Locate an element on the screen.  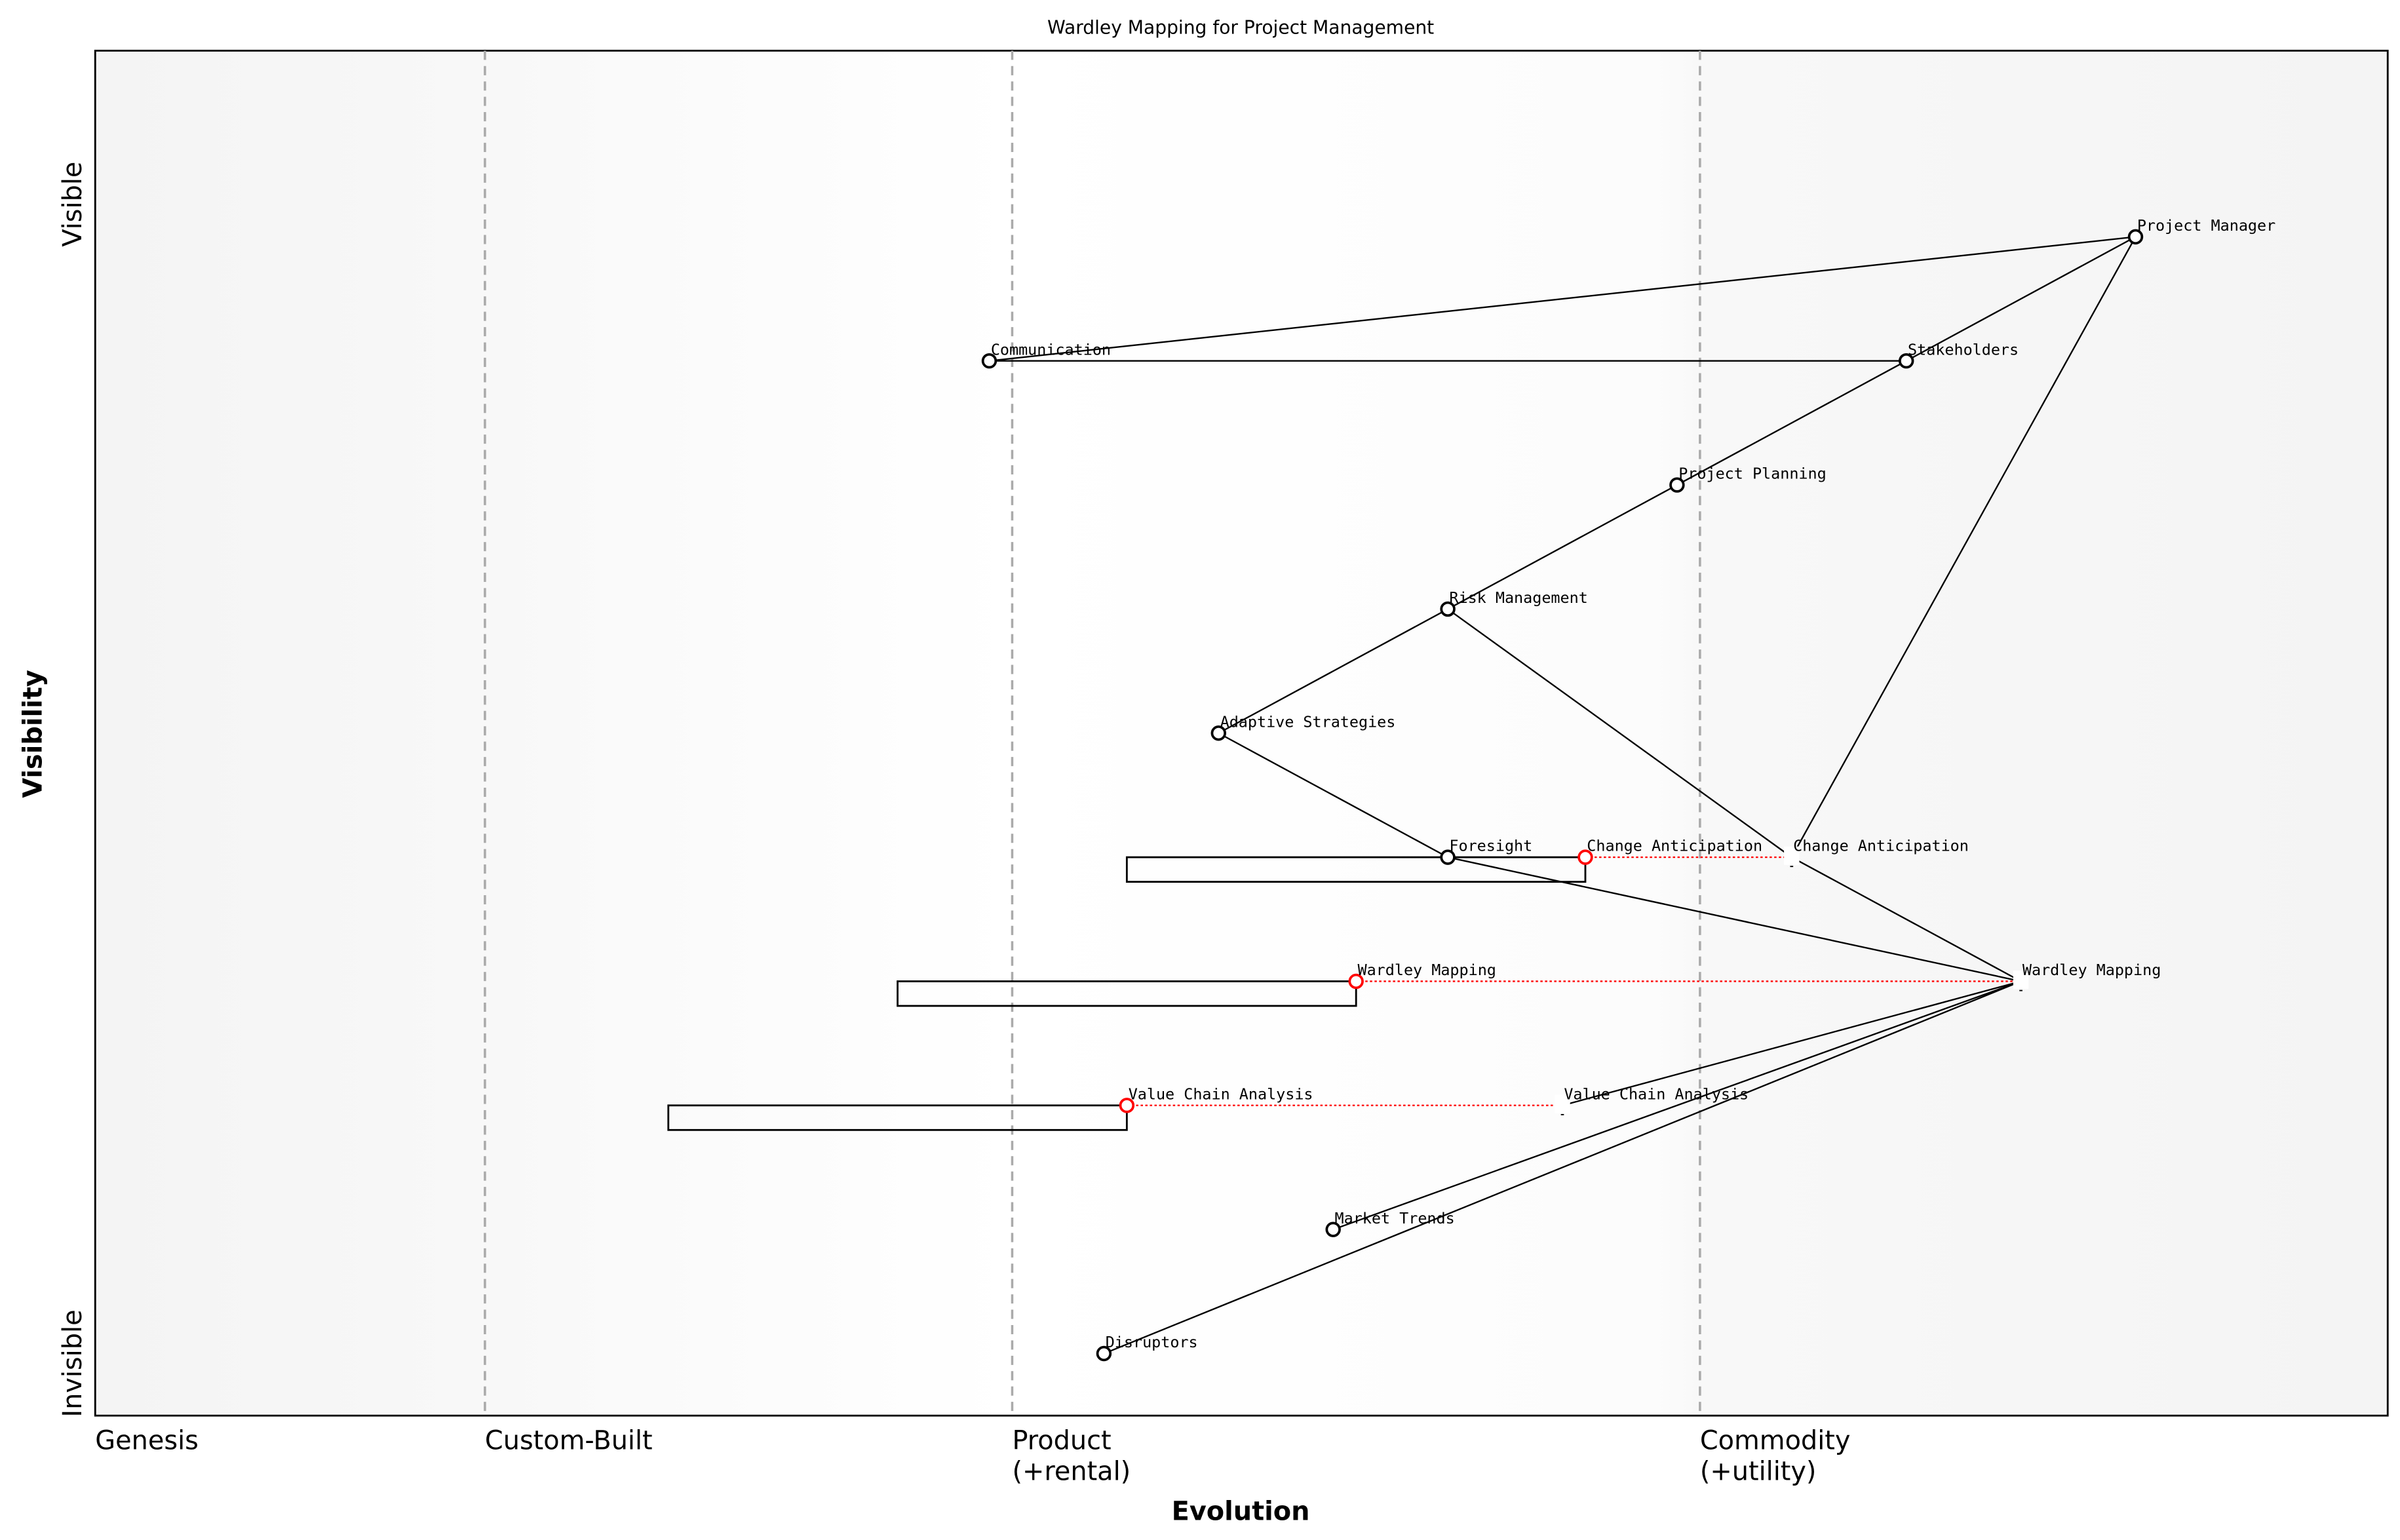
stage-label-genesis: Genesis is located at coordinates (147, 1441).